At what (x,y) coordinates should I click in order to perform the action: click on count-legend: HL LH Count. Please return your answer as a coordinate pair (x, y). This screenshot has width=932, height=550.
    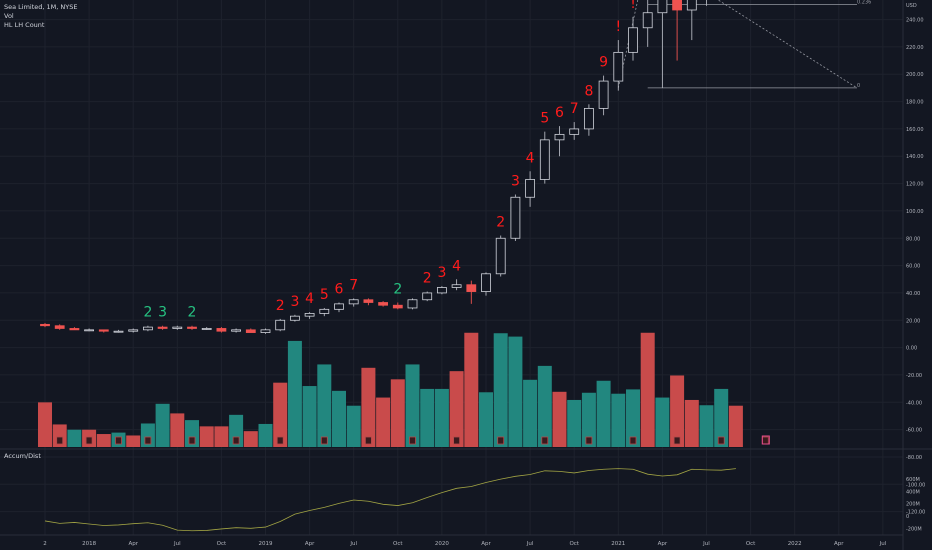
    Looking at the image, I should click on (24, 25).